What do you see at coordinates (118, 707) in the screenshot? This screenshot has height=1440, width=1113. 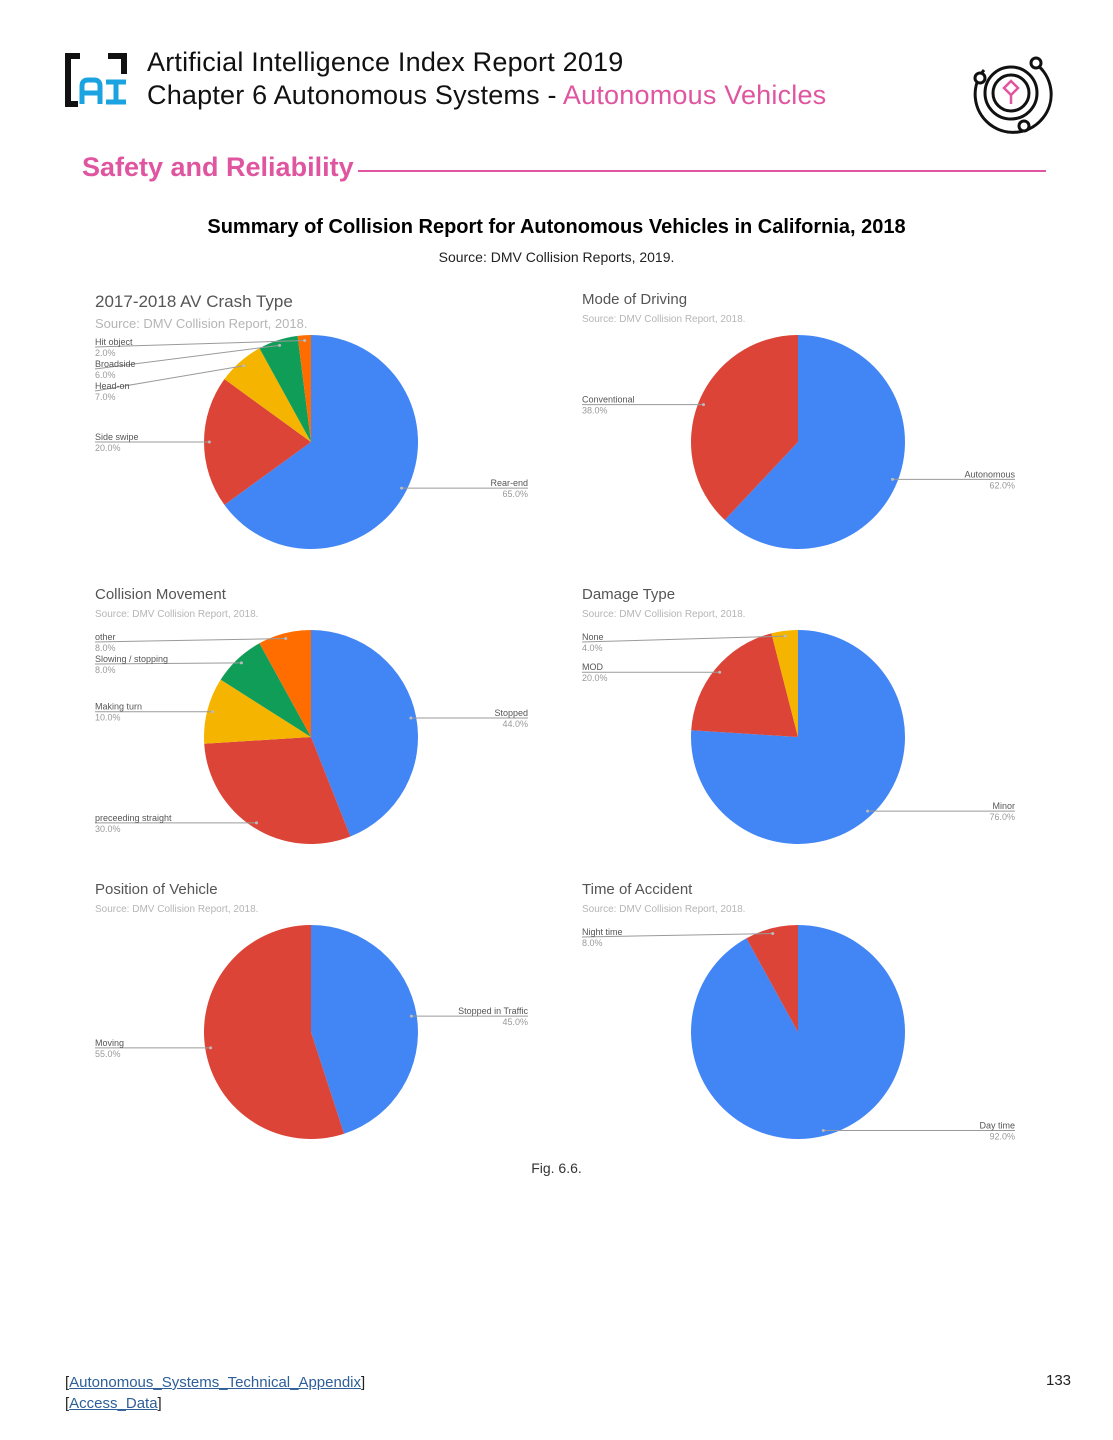 I see `slice-label-name: Making turn` at bounding box center [118, 707].